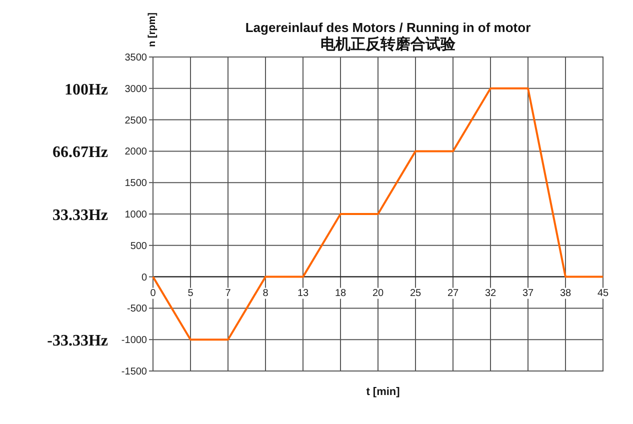  I want to click on x-tick-label: 37, so click(528, 293).